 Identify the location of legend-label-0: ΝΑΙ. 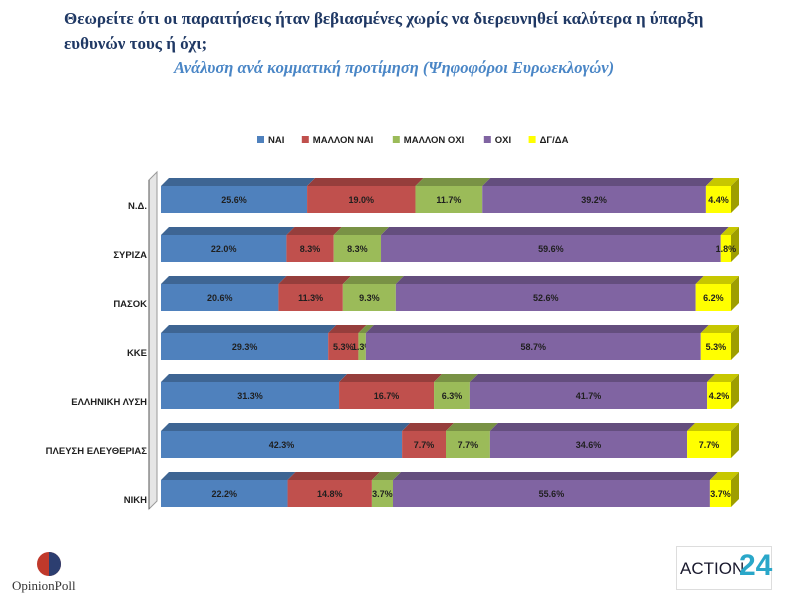
(276, 140).